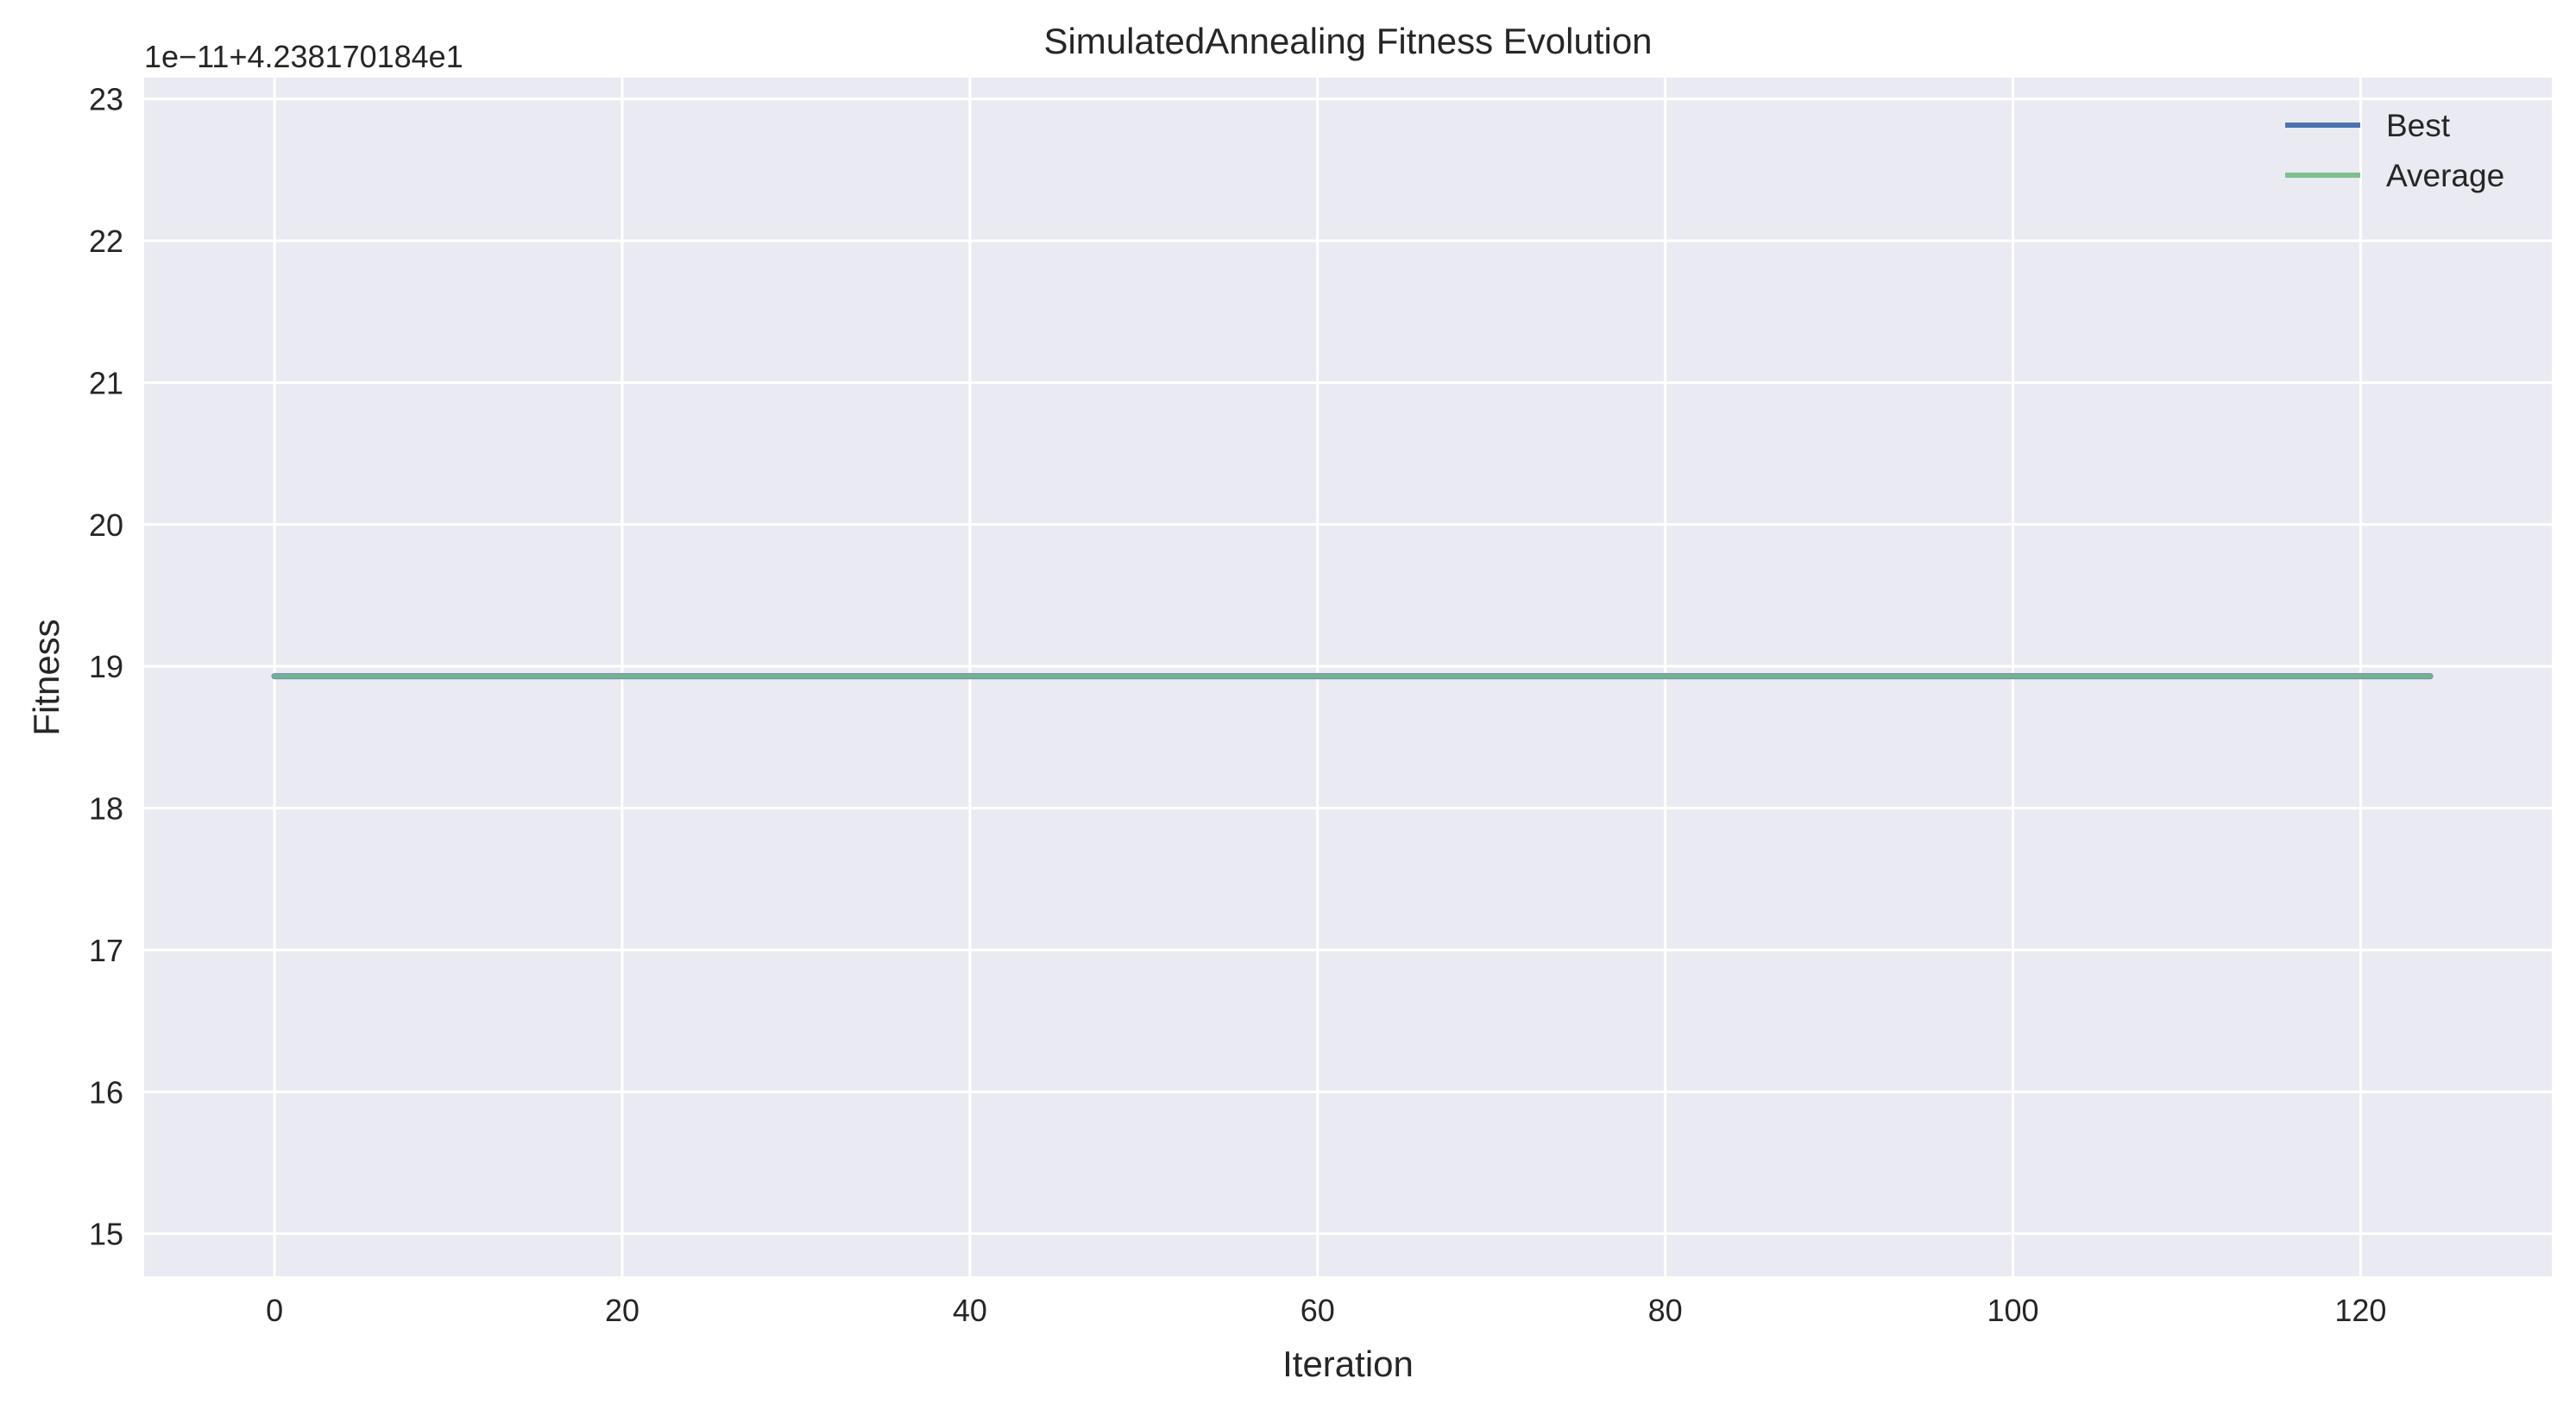 The height and width of the screenshot is (1410, 2576). What do you see at coordinates (106, 809) in the screenshot?
I see `y-tick-label: 18` at bounding box center [106, 809].